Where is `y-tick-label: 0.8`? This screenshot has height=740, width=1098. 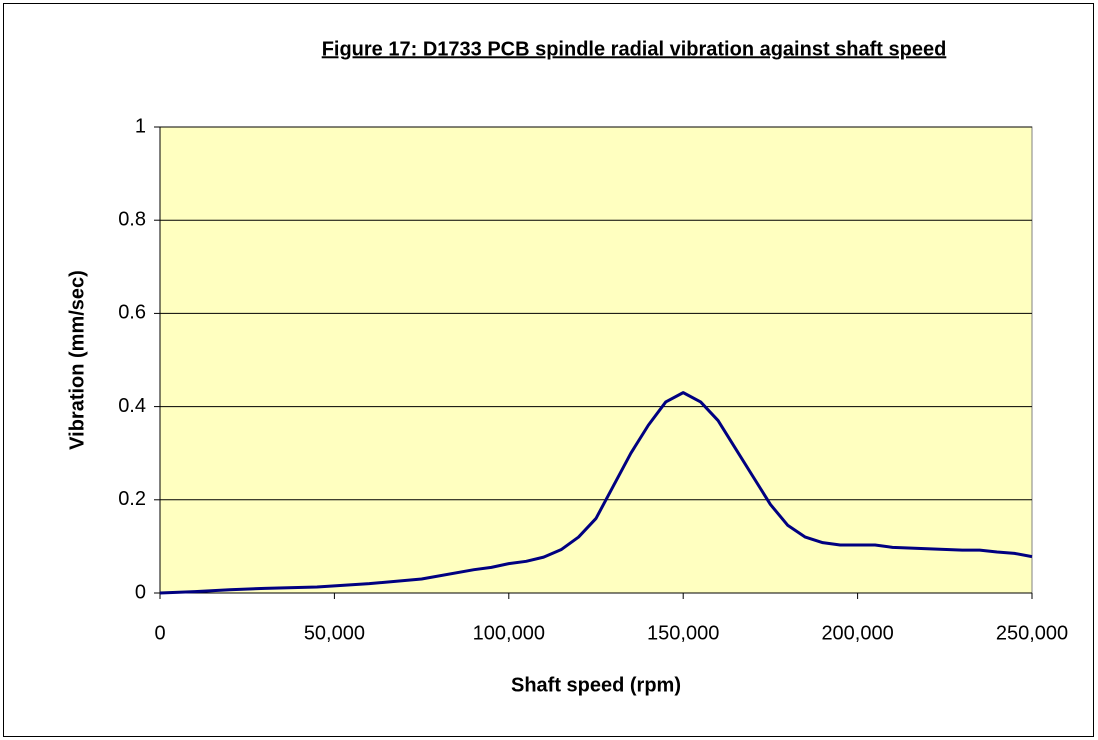 y-tick-label: 0.8 is located at coordinates (132, 219).